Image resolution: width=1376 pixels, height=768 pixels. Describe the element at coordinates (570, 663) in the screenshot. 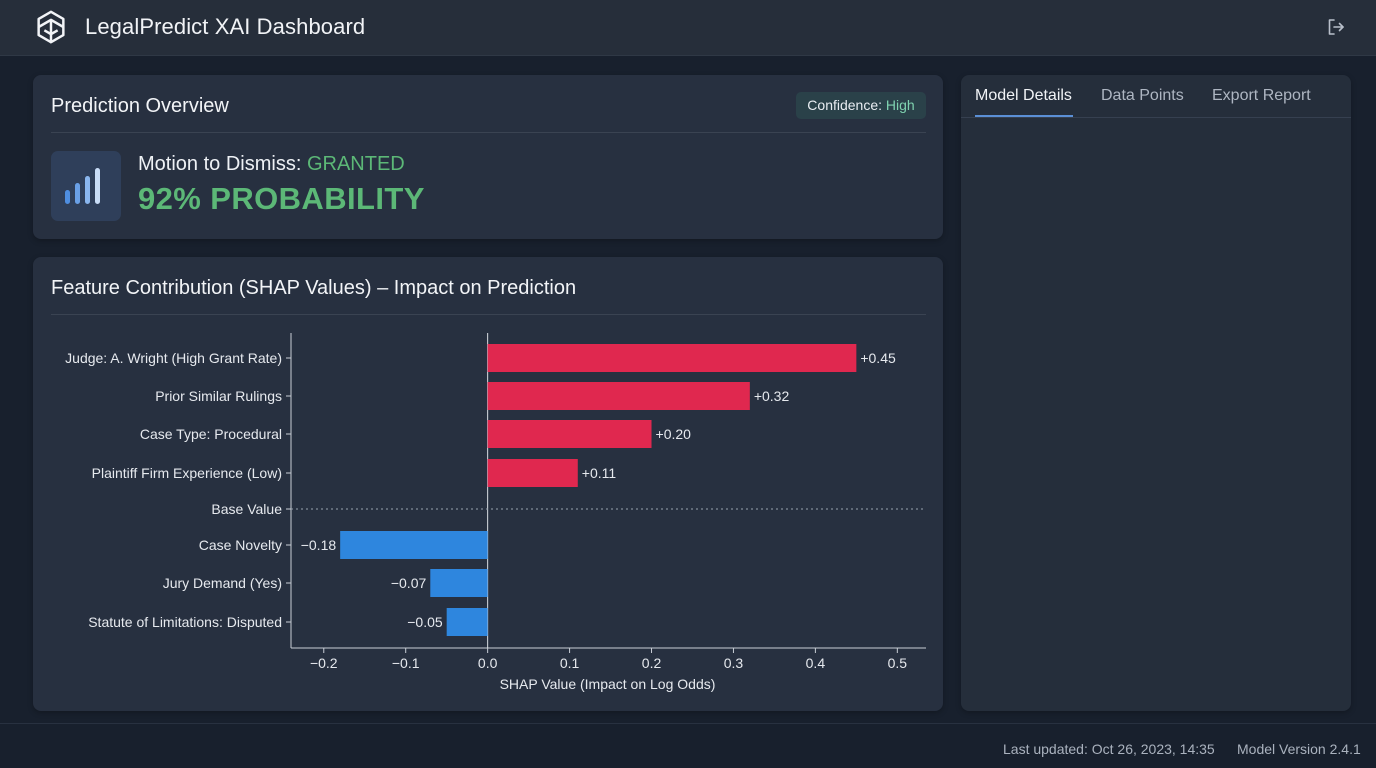

I see `x-tick-label: 0.1` at that location.